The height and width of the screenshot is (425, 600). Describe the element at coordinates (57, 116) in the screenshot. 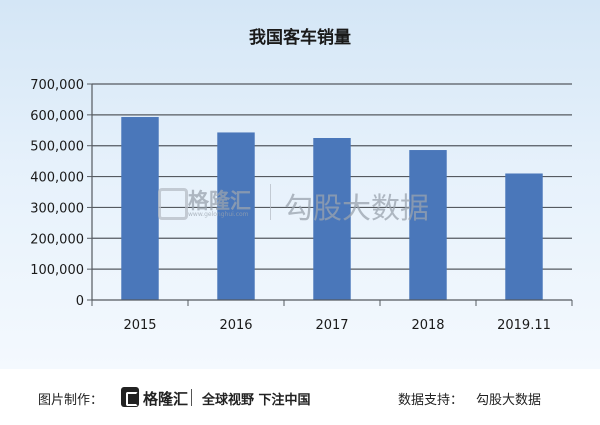

I see `y-tick-label: 600,000` at that location.